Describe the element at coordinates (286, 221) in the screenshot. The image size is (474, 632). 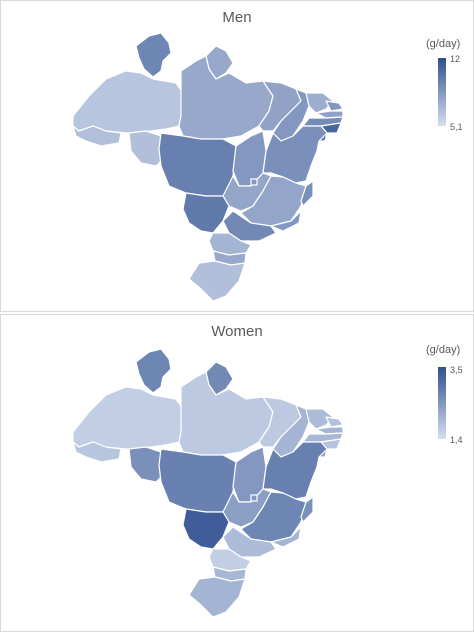
I see `men-state-rj` at that location.